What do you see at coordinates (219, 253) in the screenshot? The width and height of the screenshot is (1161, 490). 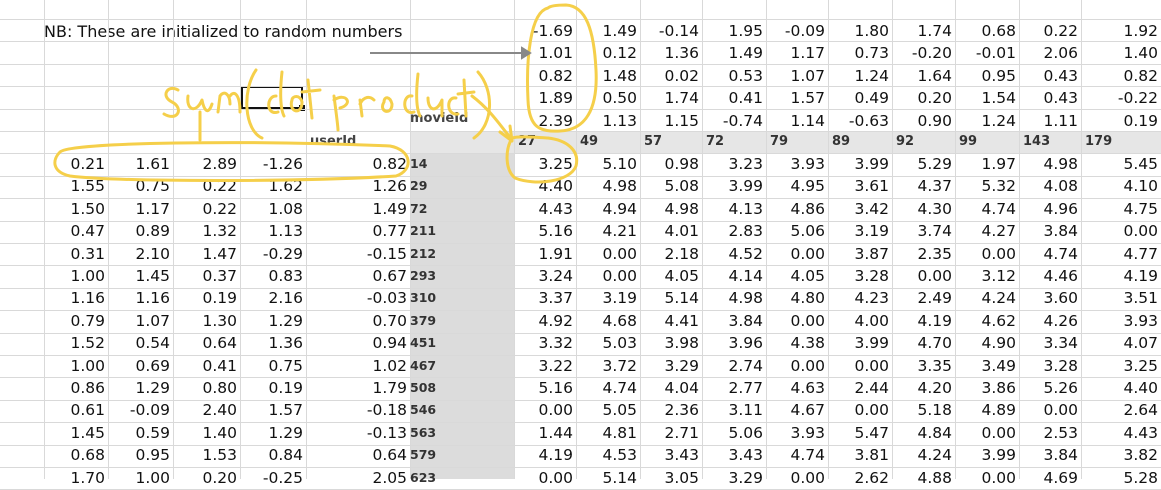 I see `user-factor-cell: 1.47` at bounding box center [219, 253].